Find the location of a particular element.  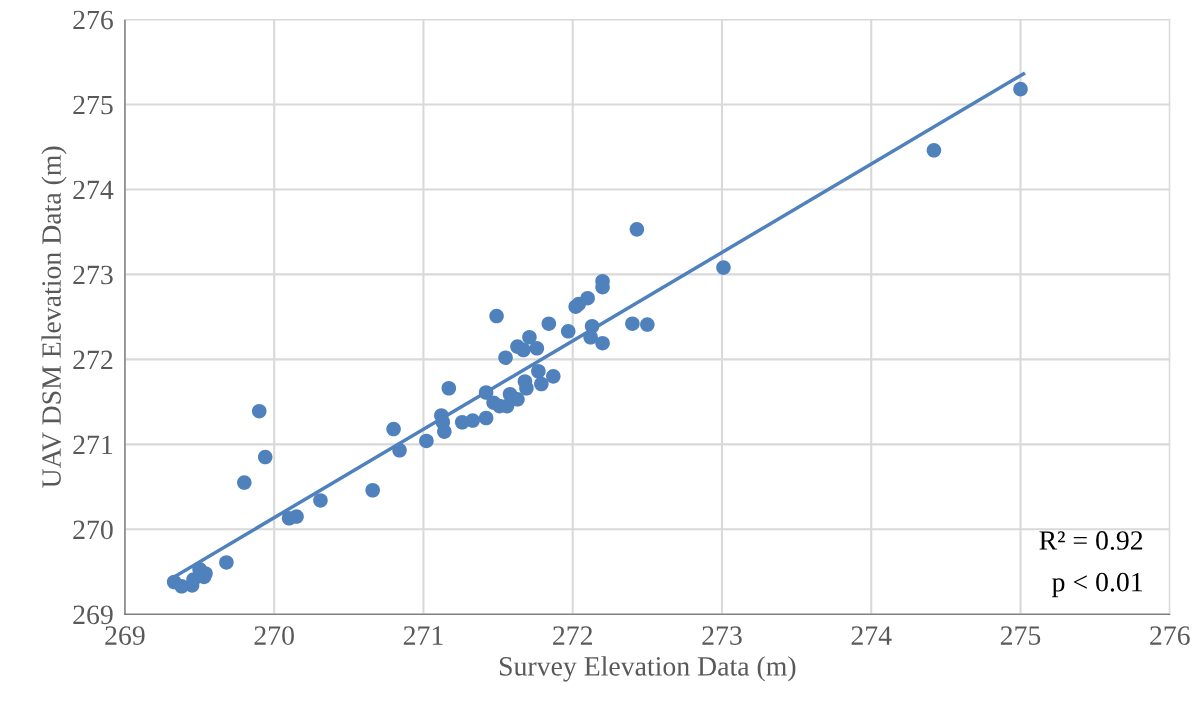

x-tick-label: 276 is located at coordinates (1170, 635).